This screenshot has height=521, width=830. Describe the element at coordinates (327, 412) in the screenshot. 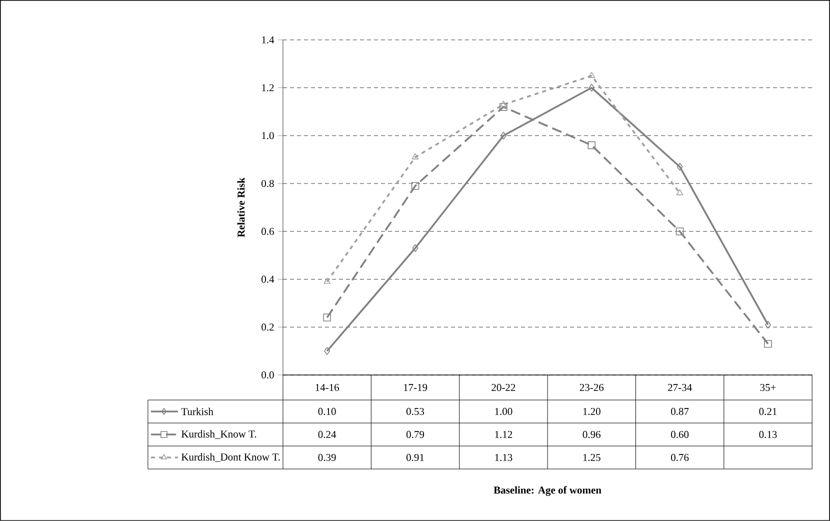

I see `data-label: 0.10` at that location.